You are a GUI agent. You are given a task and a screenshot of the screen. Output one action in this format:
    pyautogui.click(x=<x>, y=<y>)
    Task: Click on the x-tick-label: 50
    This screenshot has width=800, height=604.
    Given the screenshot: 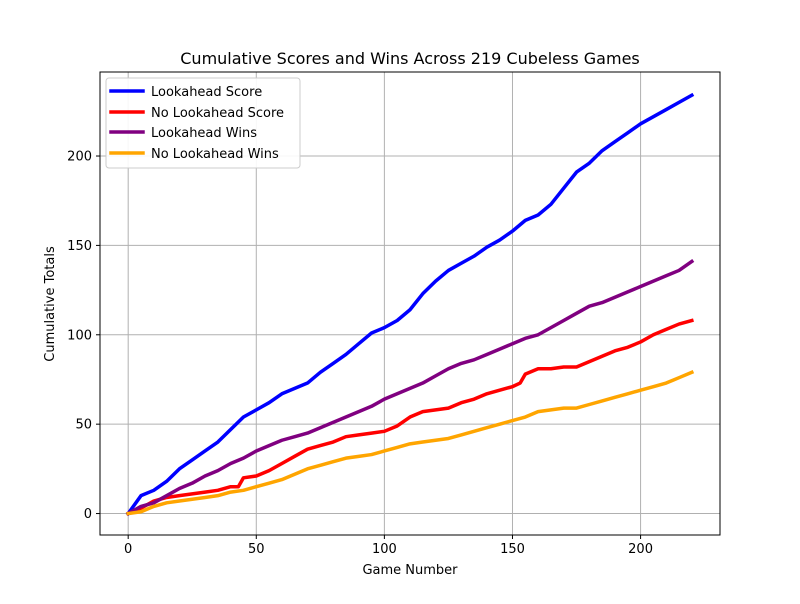 What is the action you would take?
    pyautogui.click(x=256, y=549)
    